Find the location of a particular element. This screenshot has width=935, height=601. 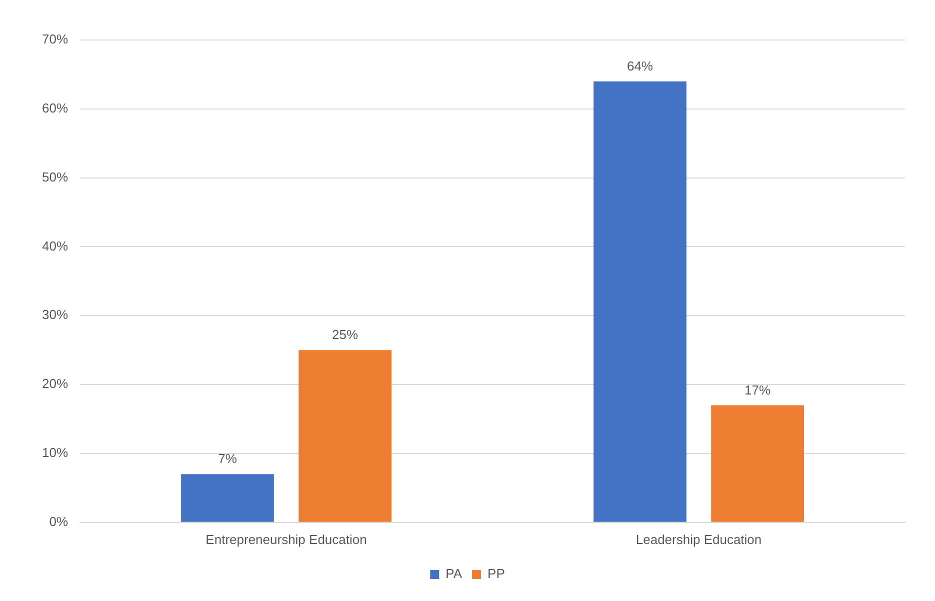

x-tick-label: Entrepreneurship Education is located at coordinates (286, 539).